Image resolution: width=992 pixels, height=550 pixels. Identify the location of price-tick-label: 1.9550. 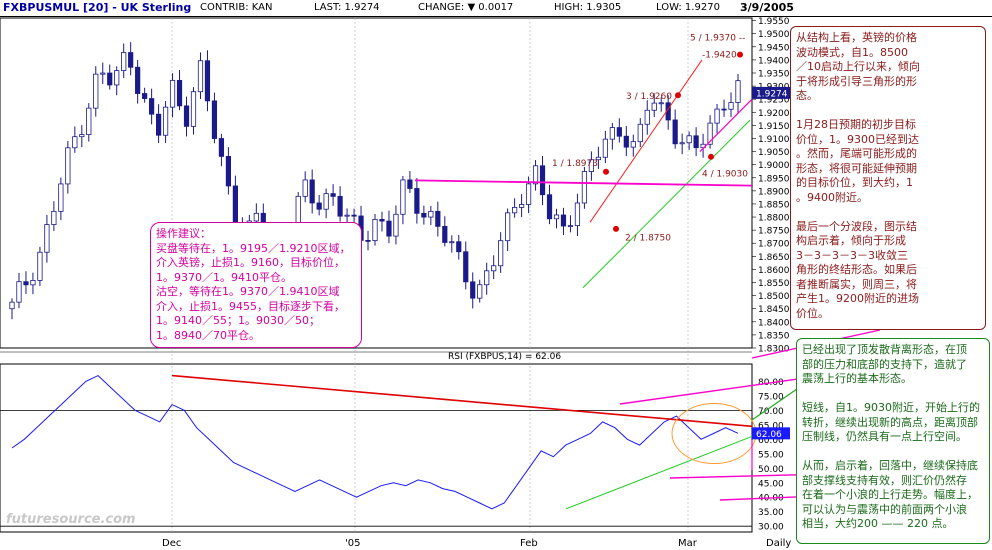
(774, 22).